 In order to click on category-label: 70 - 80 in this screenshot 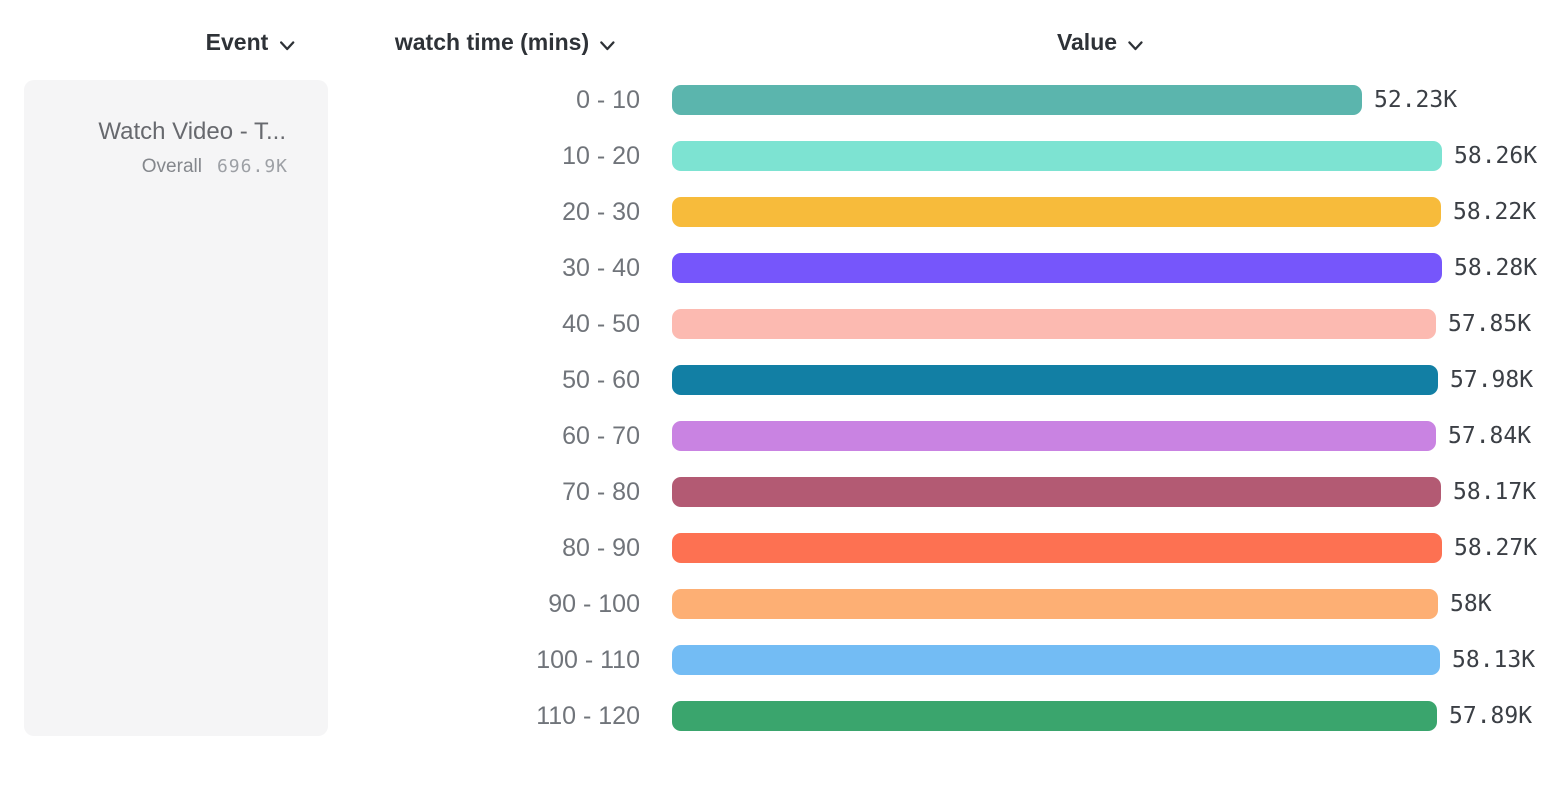, I will do `click(601, 492)`.